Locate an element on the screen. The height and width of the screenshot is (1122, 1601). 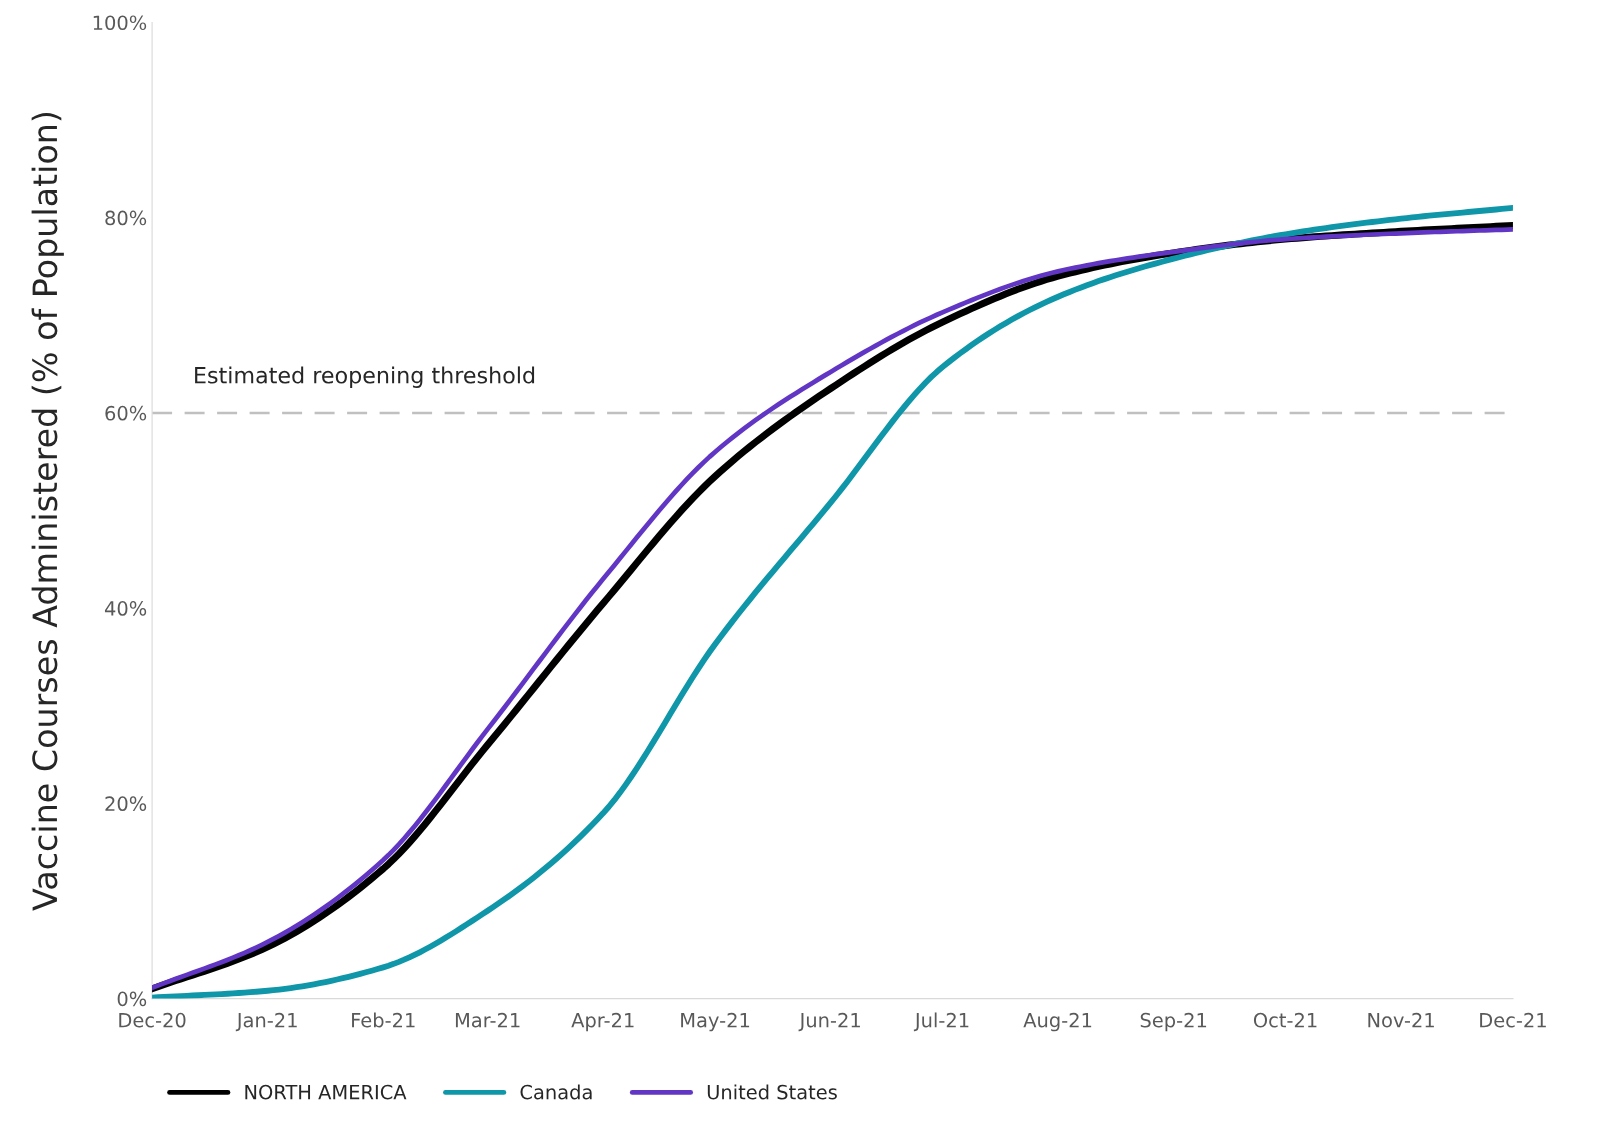
x-tick-label: Jun-21 is located at coordinates (829, 1022).